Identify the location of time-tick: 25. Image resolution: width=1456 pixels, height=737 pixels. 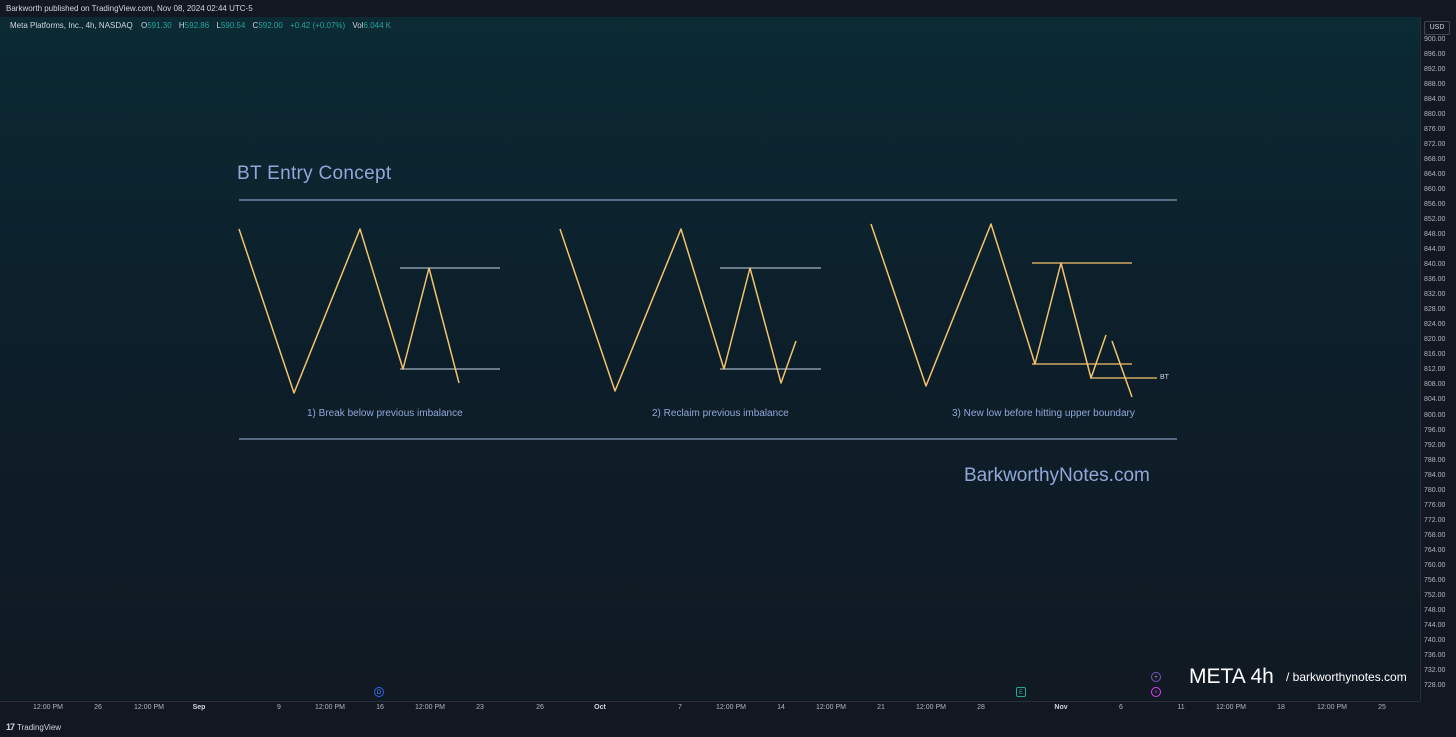
(1382, 707).